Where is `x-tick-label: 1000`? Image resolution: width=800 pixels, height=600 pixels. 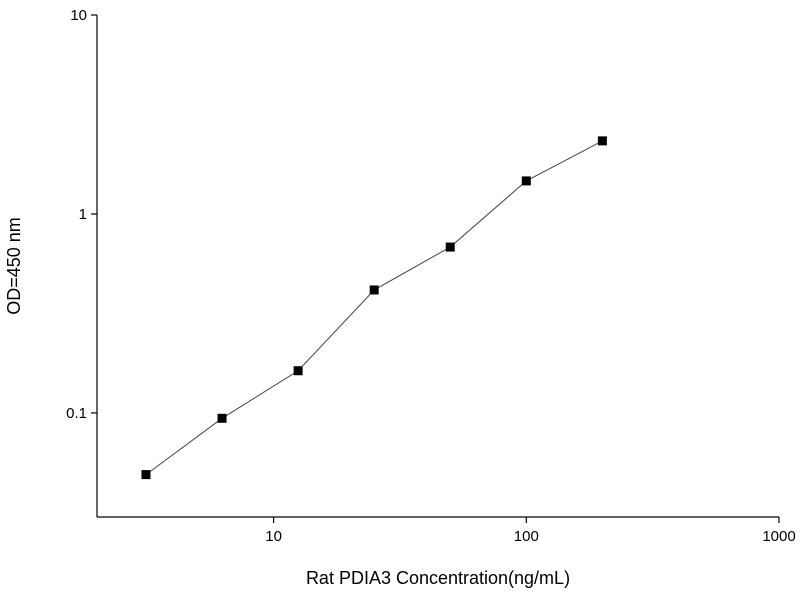 x-tick-label: 1000 is located at coordinates (778, 536).